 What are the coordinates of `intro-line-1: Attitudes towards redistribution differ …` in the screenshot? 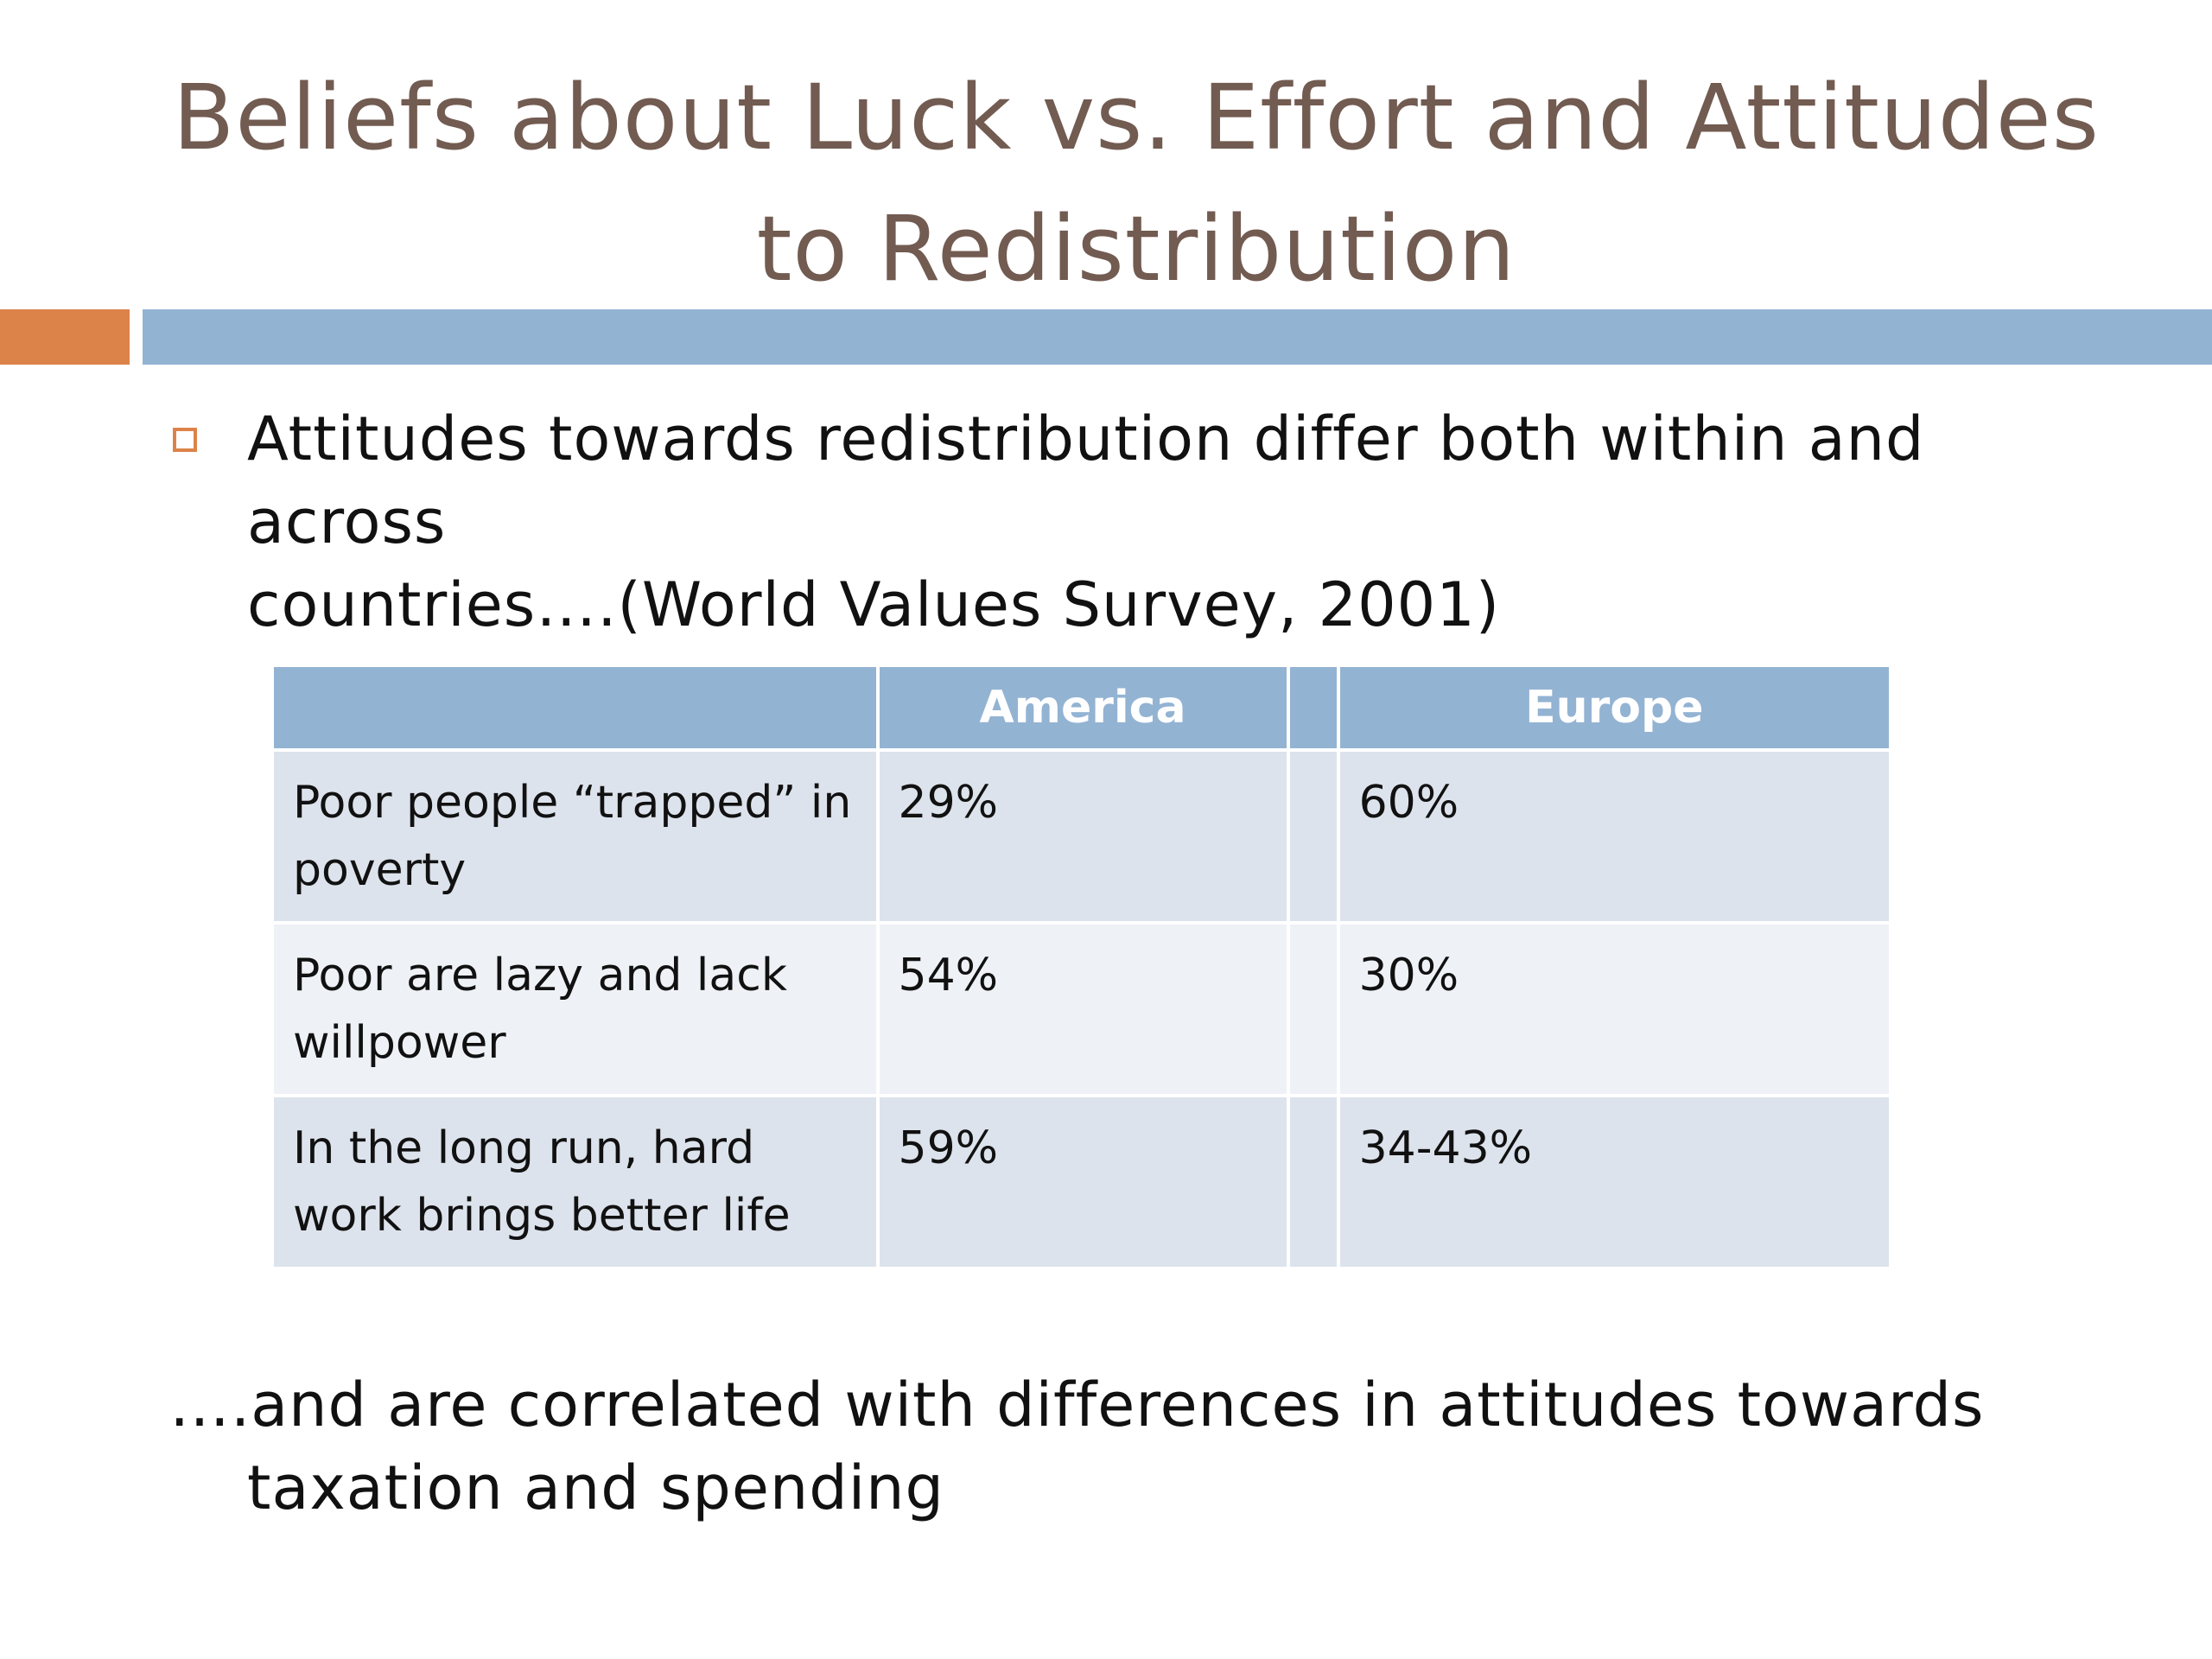 It's located at (1086, 480).